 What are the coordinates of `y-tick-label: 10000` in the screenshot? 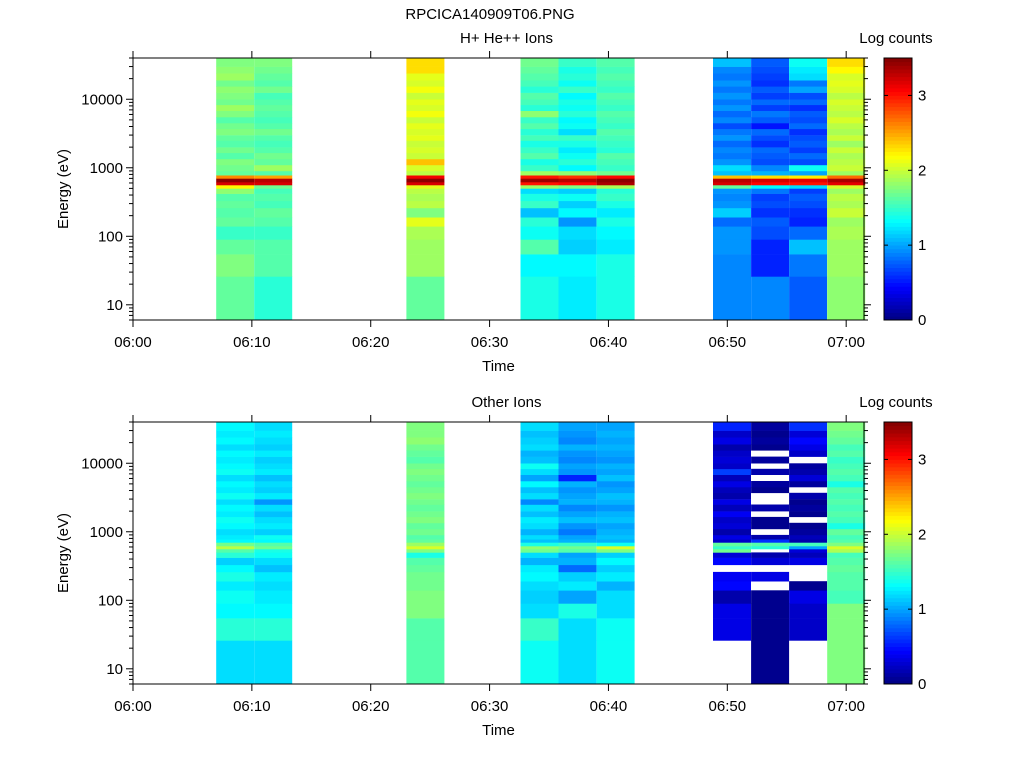 It's located at (102, 463).